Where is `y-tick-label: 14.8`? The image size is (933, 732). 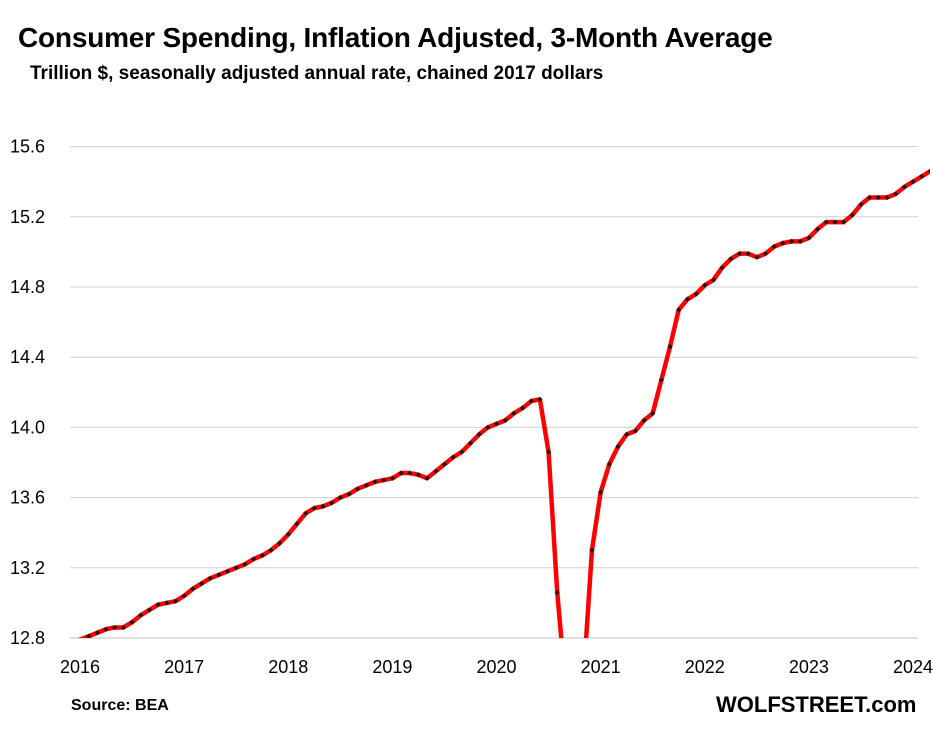 y-tick-label: 14.8 is located at coordinates (27, 287).